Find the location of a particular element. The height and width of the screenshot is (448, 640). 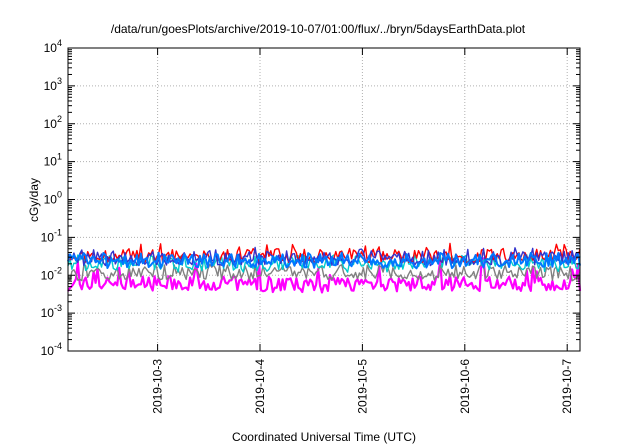

data-series is located at coordinates (324, 268).